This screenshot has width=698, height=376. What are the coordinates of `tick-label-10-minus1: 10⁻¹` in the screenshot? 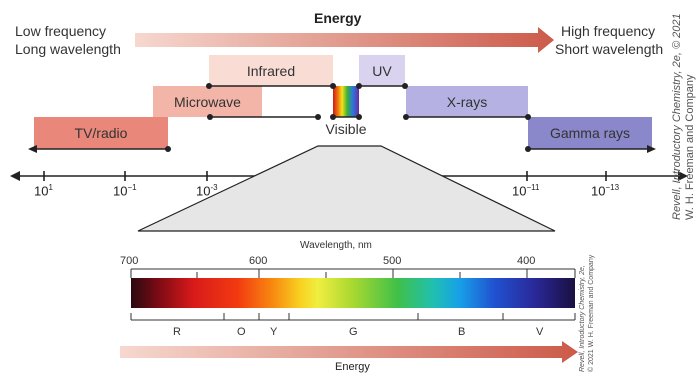 It's located at (125, 191).